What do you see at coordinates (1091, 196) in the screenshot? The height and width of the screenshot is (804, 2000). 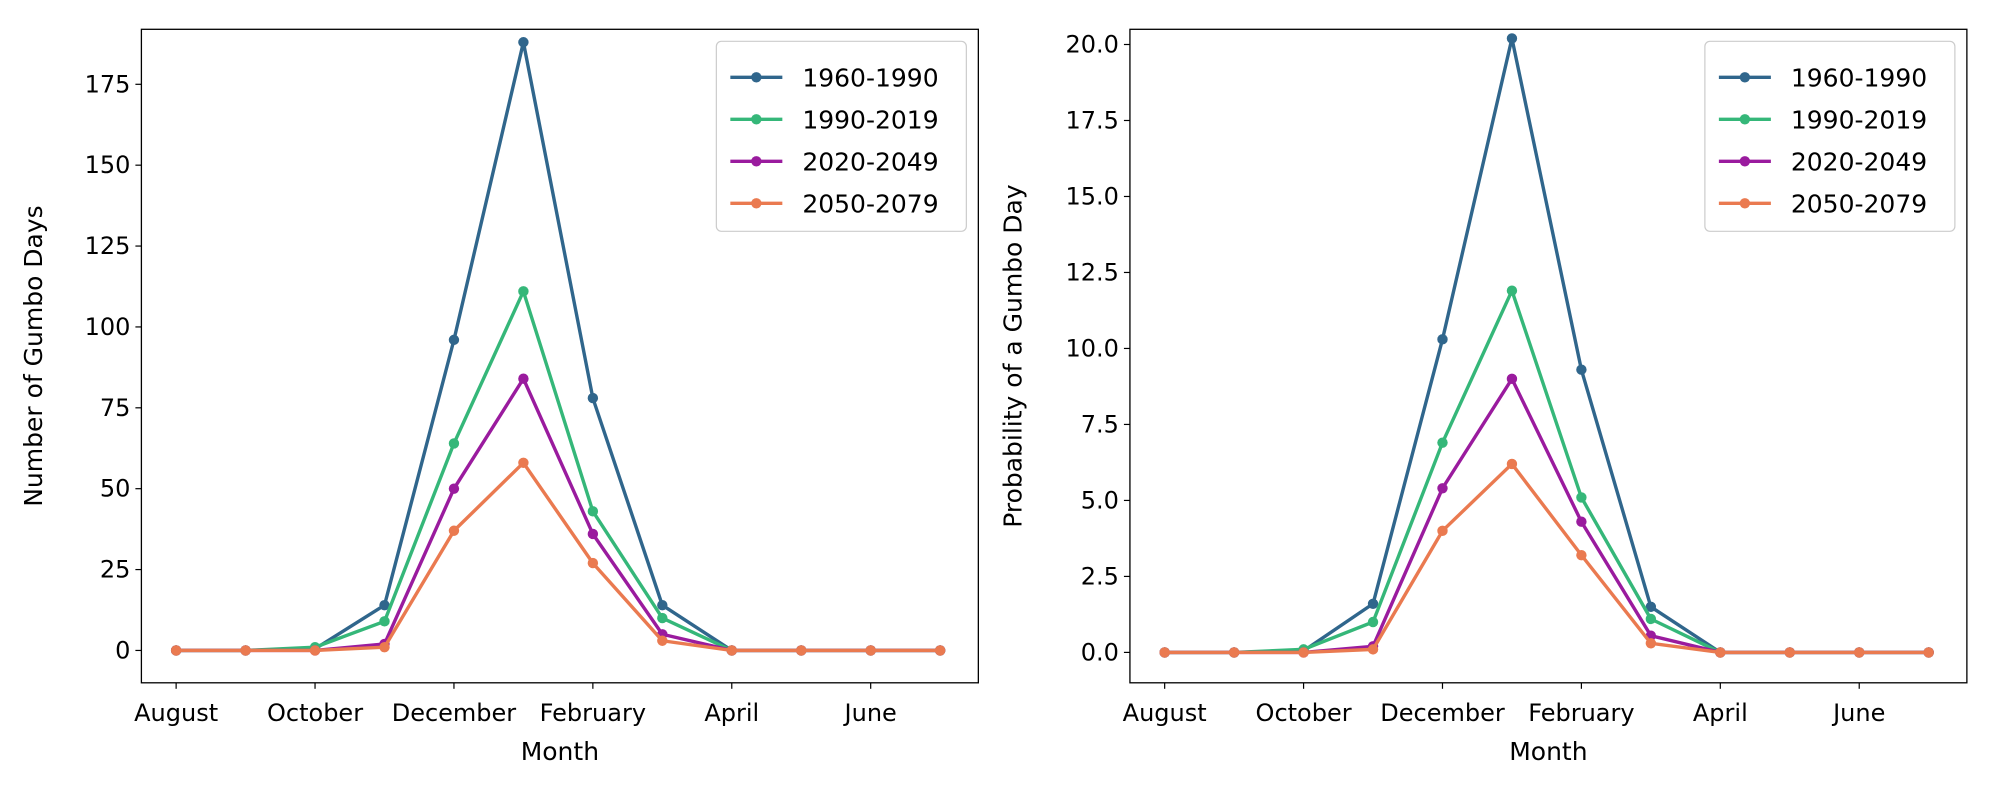 I see `y-tick-label: 15.0` at bounding box center [1091, 196].